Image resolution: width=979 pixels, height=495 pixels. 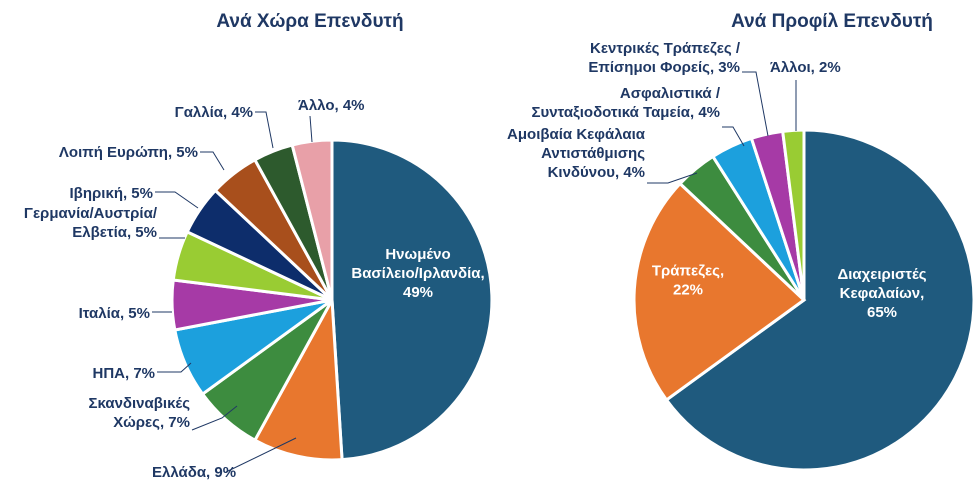 I want to click on data-label-line: Λοιπή Ευρώπη, 5%, so click(x=128, y=152).